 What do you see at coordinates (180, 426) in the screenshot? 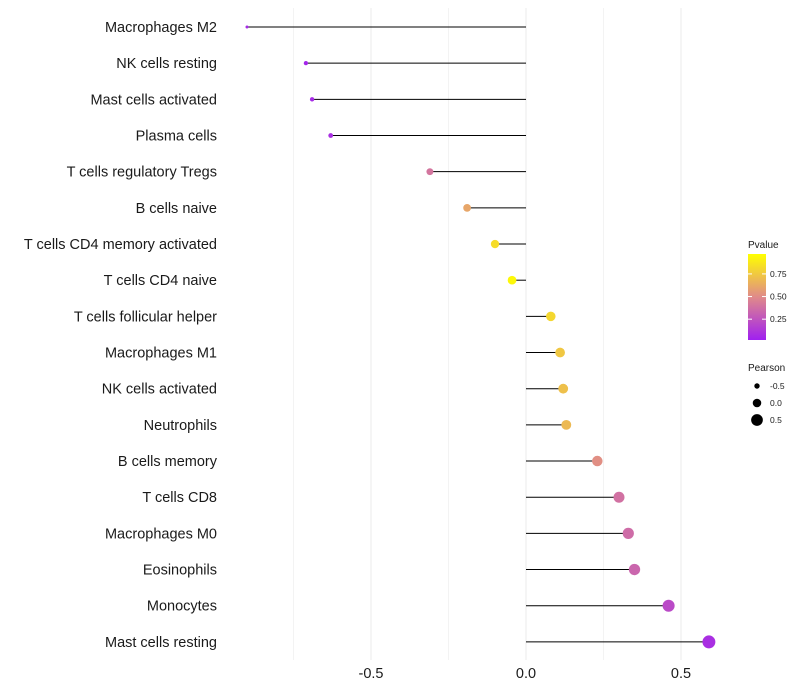
I see `category-label: Neutrophils` at bounding box center [180, 426].